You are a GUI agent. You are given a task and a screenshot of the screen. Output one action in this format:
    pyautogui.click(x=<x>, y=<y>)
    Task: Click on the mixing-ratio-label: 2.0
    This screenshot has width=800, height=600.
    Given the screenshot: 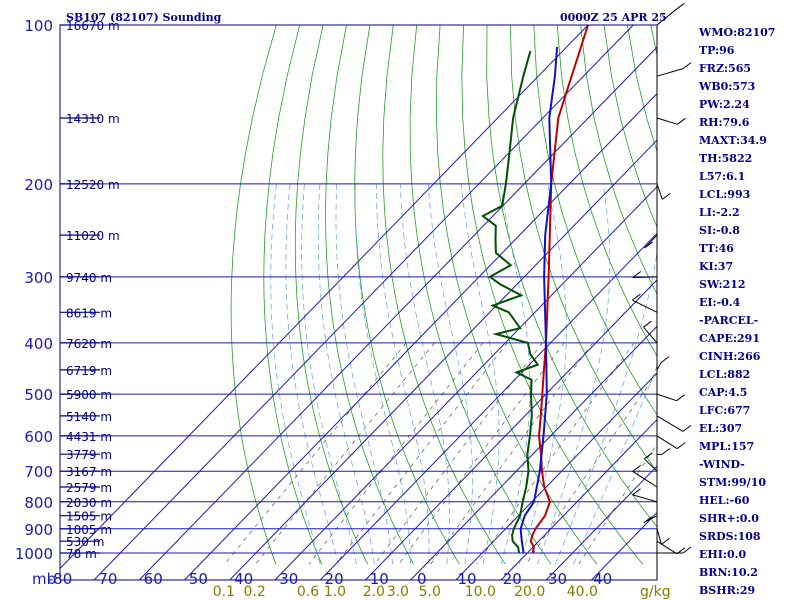 What is the action you would take?
    pyautogui.click(x=374, y=592)
    